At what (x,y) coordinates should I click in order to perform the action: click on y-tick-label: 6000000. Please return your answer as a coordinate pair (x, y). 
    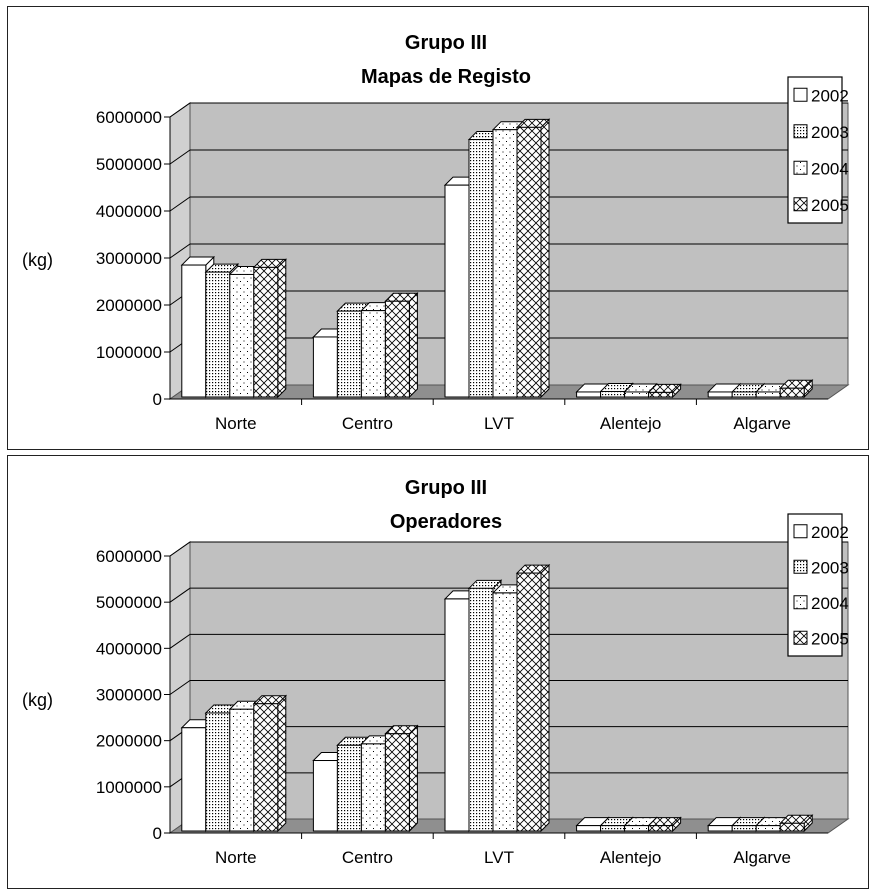
    Looking at the image, I should click on (129, 117).